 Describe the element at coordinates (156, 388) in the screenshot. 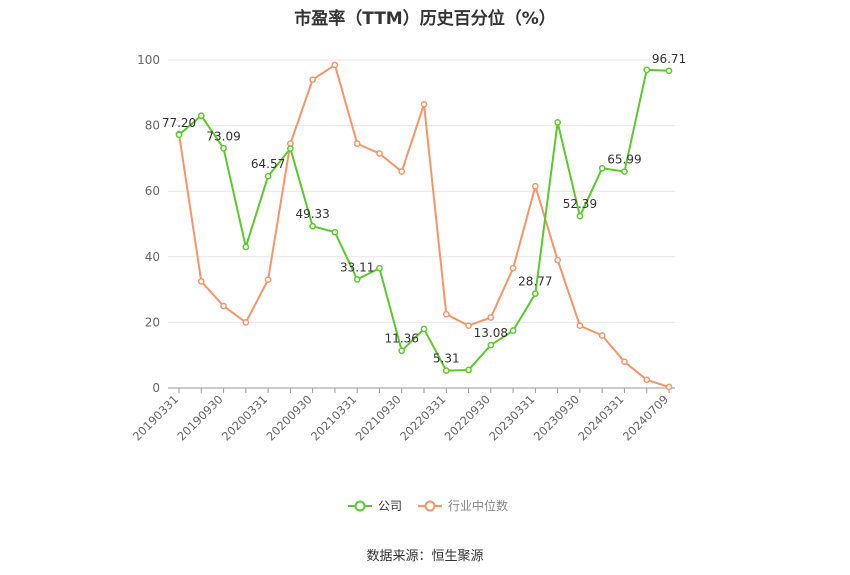

I see `y-tick-label: 0` at that location.